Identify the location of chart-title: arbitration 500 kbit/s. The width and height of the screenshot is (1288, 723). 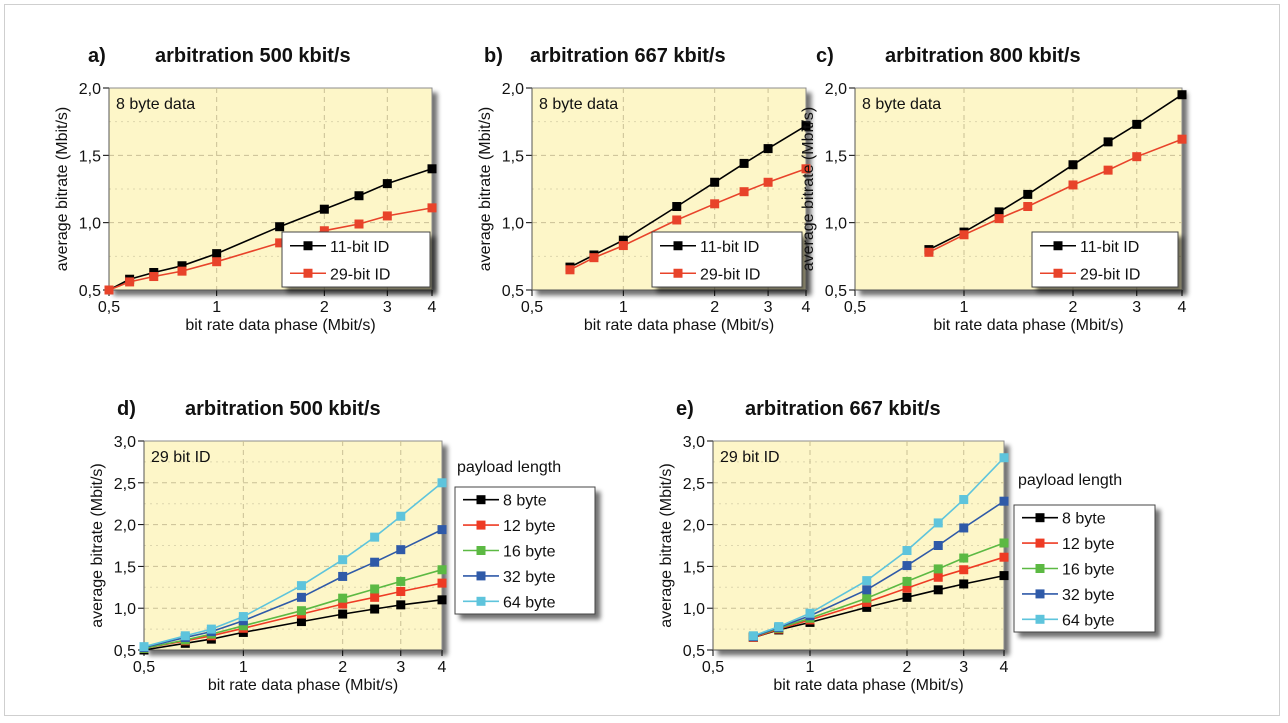
(253, 56).